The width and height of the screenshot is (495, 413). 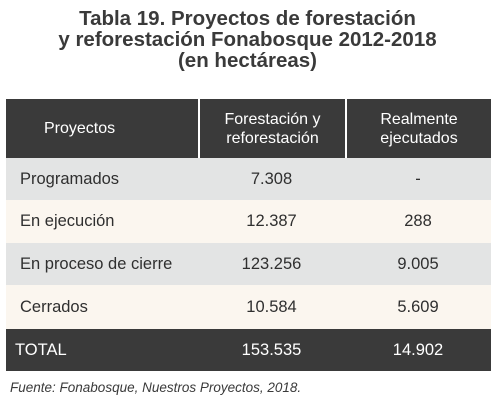 What do you see at coordinates (419, 119) in the screenshot?
I see `header-ejecutados-line1: Realmente` at bounding box center [419, 119].